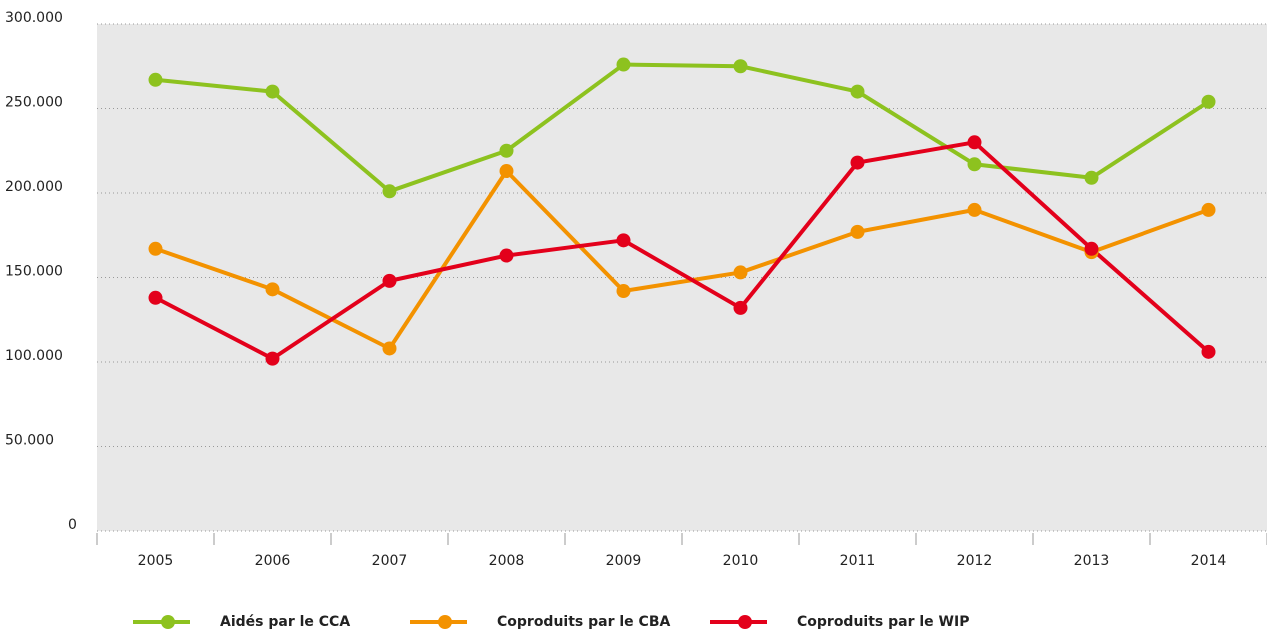  What do you see at coordinates (29, 441) in the screenshot?
I see `y-tick-label: 50.000` at bounding box center [29, 441].